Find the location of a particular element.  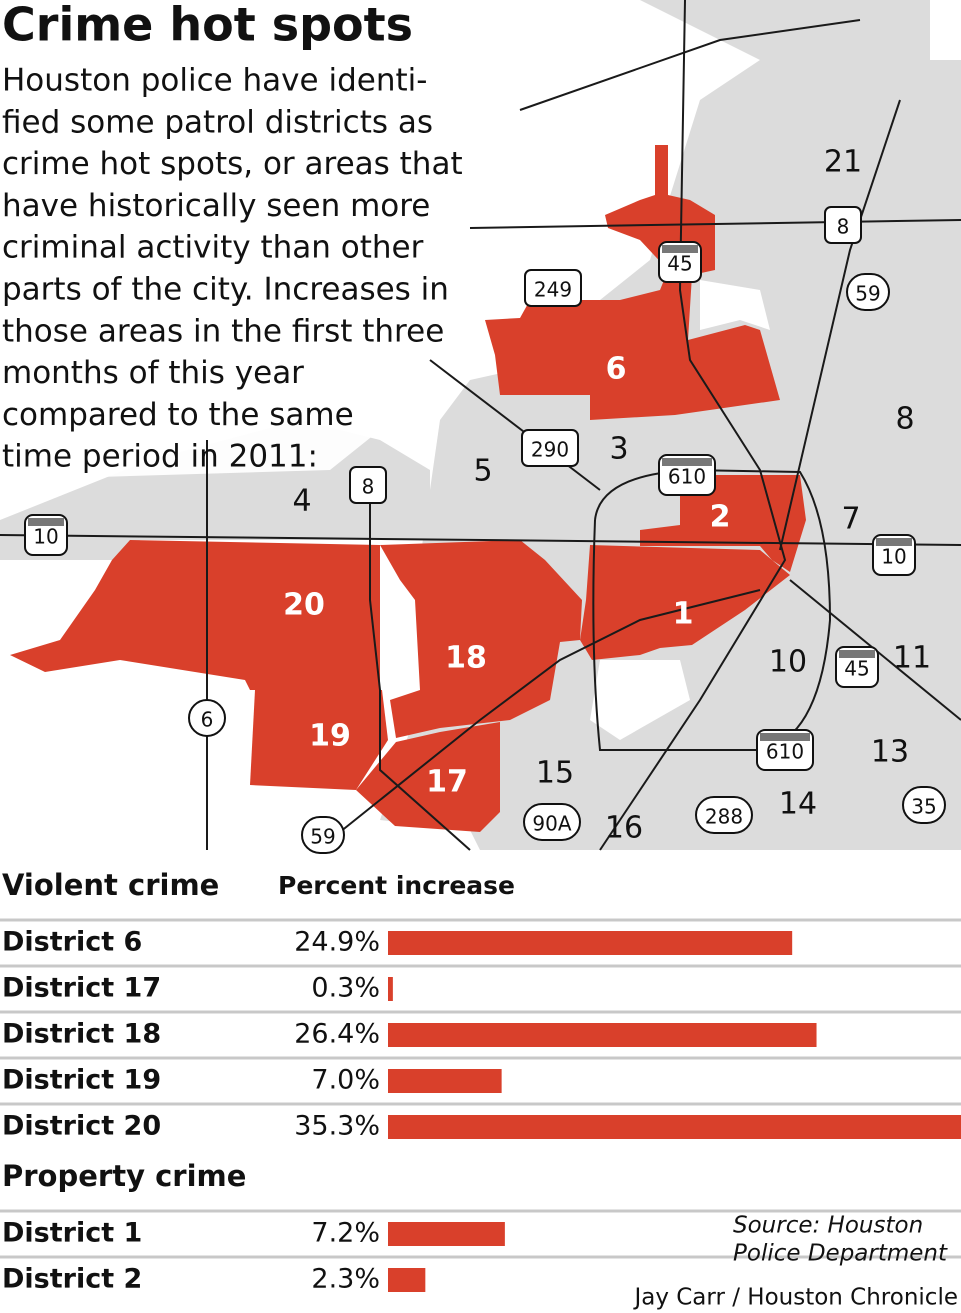

unincorporated is located at coordinates (640, 700).